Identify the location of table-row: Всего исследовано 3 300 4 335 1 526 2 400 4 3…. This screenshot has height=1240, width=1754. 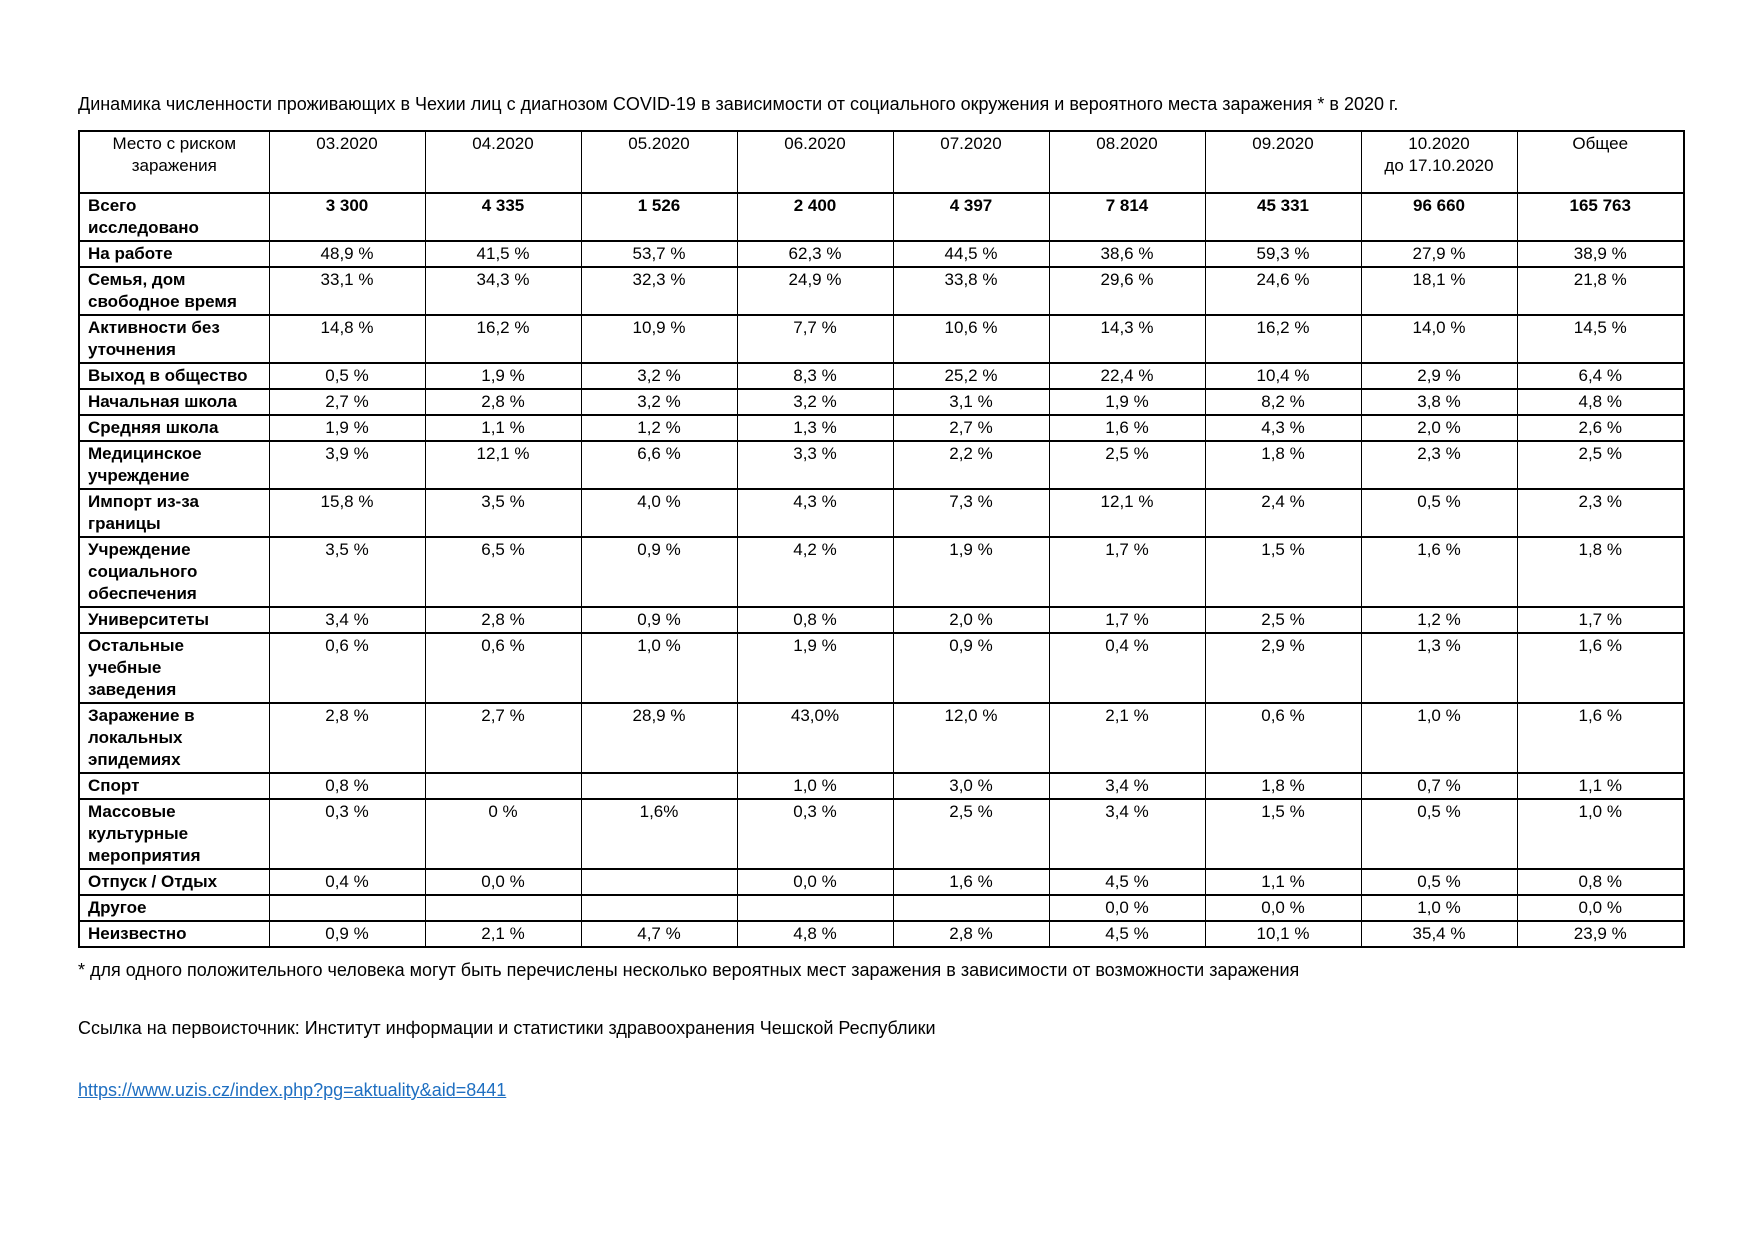
(881, 217).